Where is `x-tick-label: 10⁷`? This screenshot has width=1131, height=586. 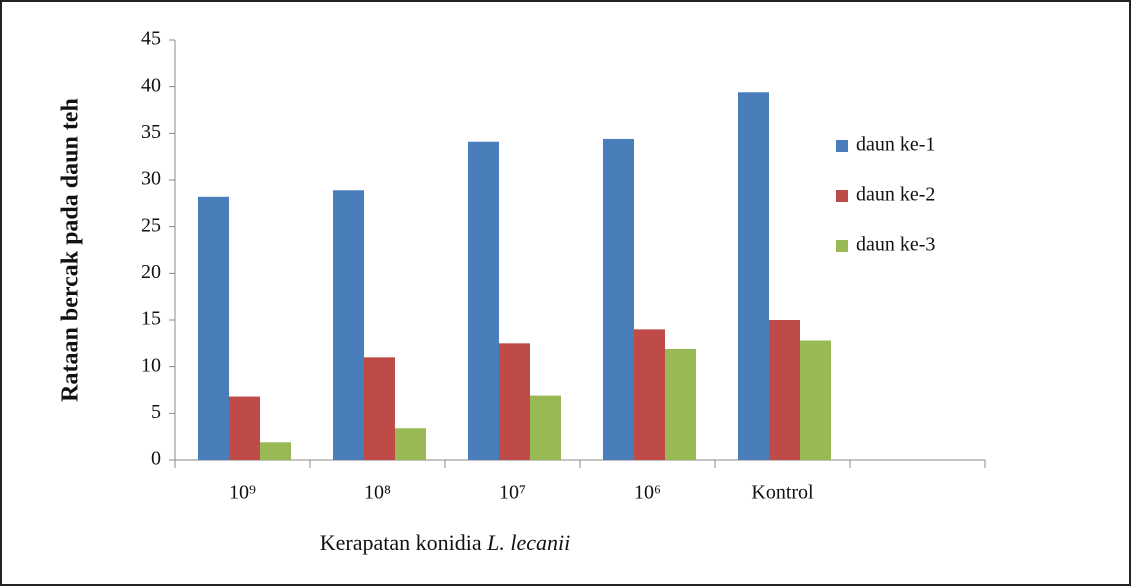 x-tick-label: 10⁷ is located at coordinates (512, 493).